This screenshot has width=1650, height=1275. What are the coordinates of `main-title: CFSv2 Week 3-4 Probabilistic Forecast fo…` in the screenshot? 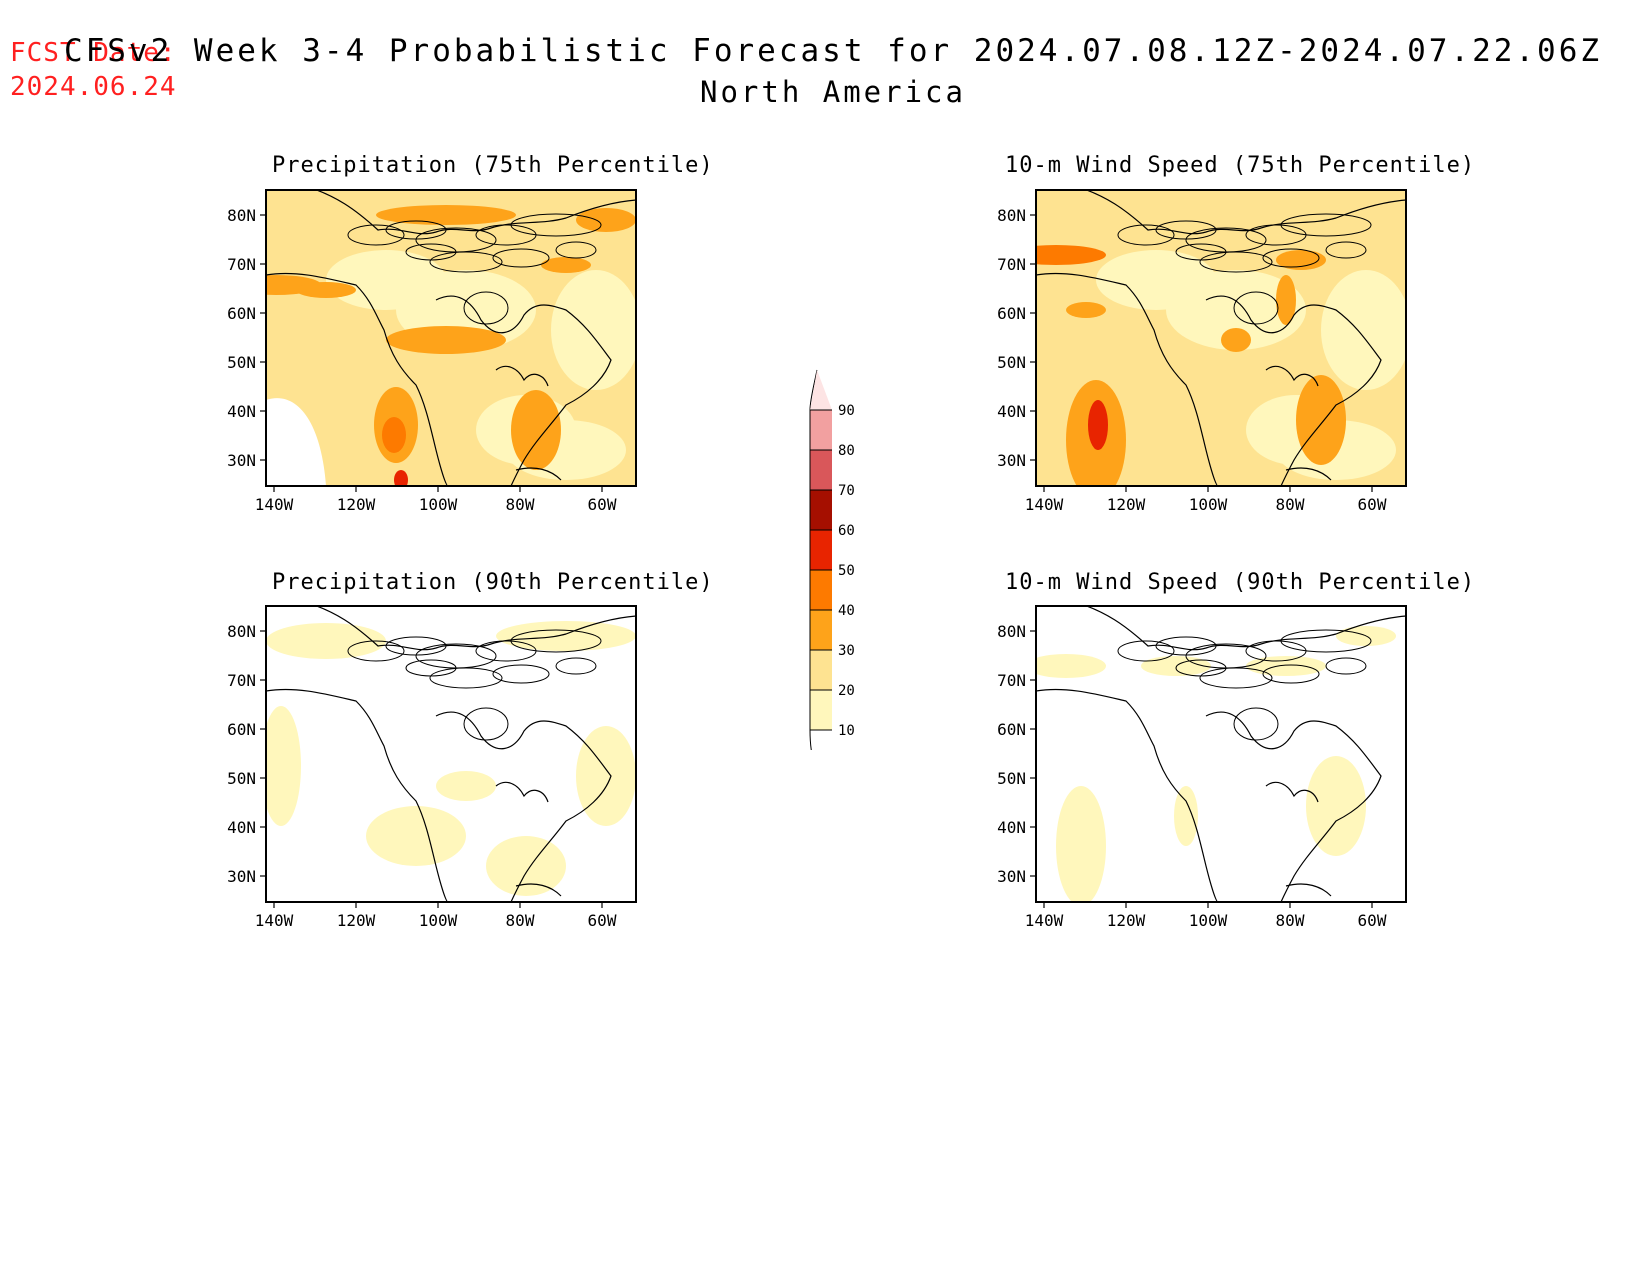 It's located at (833, 51).